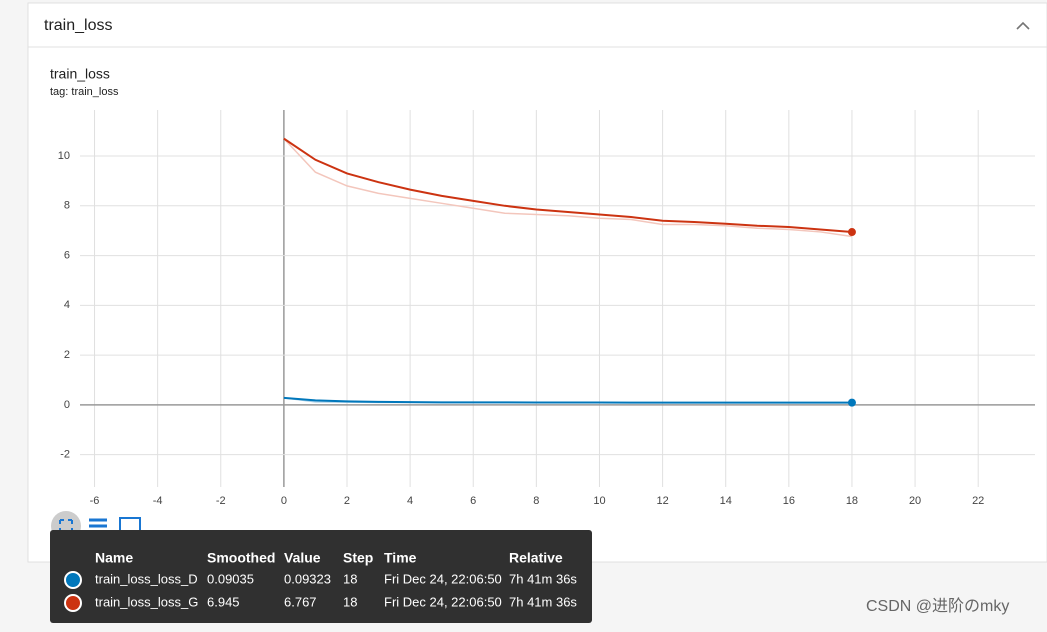  I want to click on chart-title: train_loss, so click(80, 74).